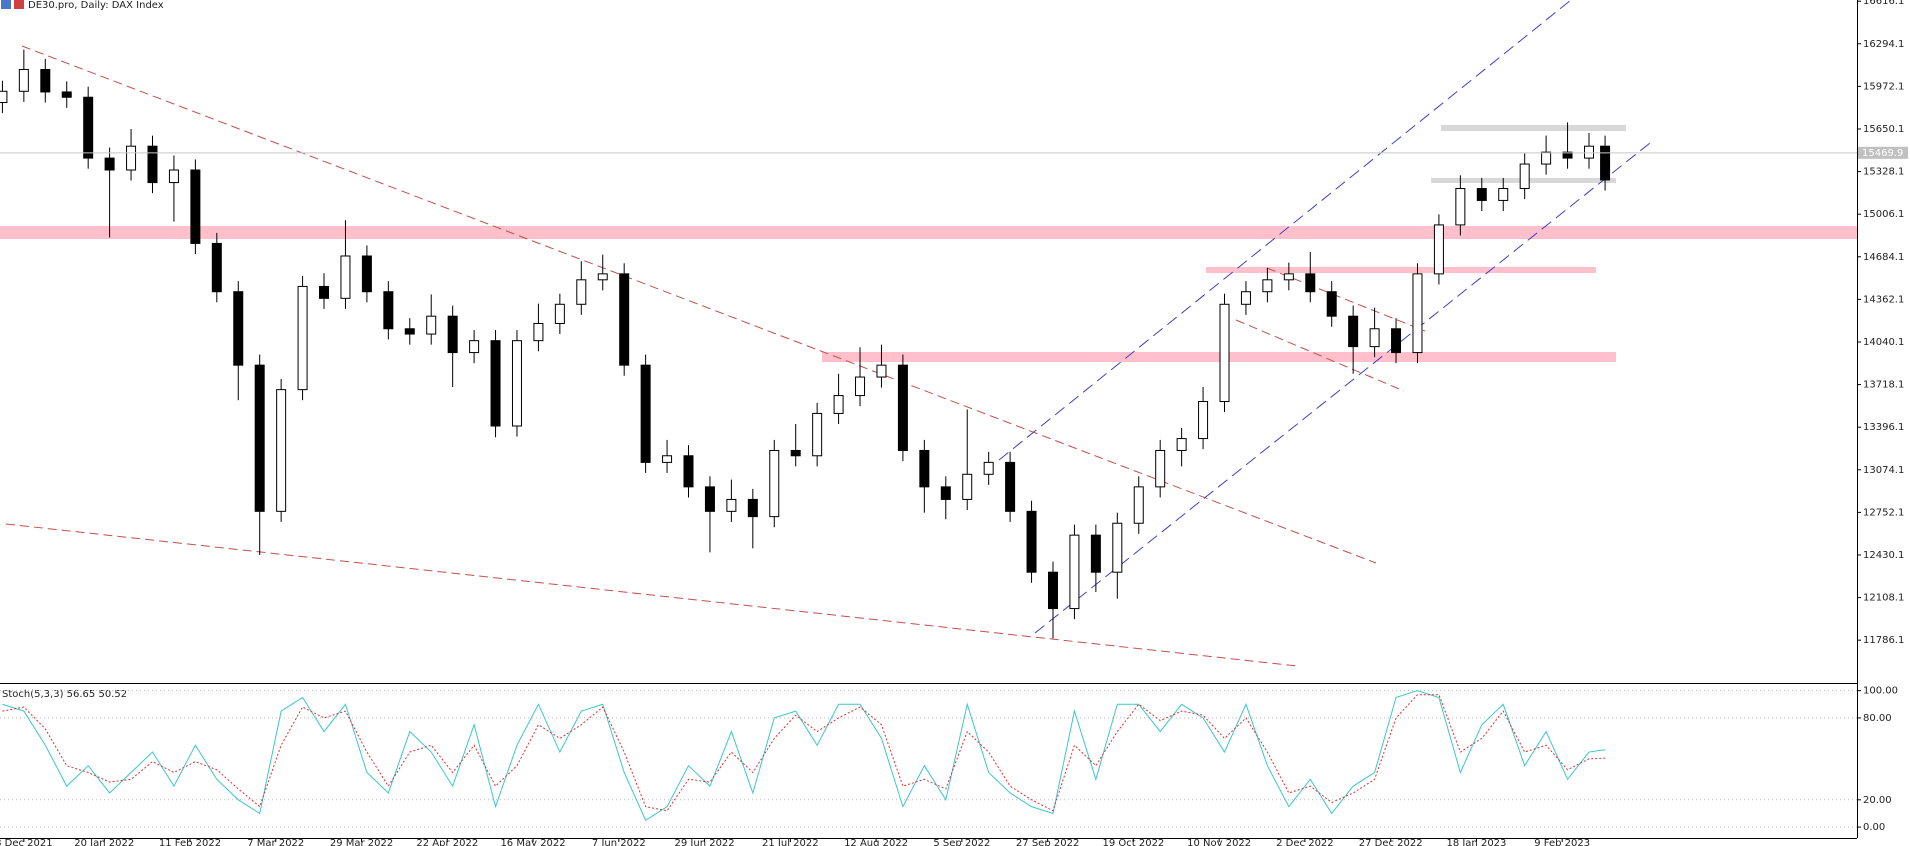 This screenshot has width=1910, height=846. I want to click on x-tick-label: 29 Jun 2022, so click(705, 842).